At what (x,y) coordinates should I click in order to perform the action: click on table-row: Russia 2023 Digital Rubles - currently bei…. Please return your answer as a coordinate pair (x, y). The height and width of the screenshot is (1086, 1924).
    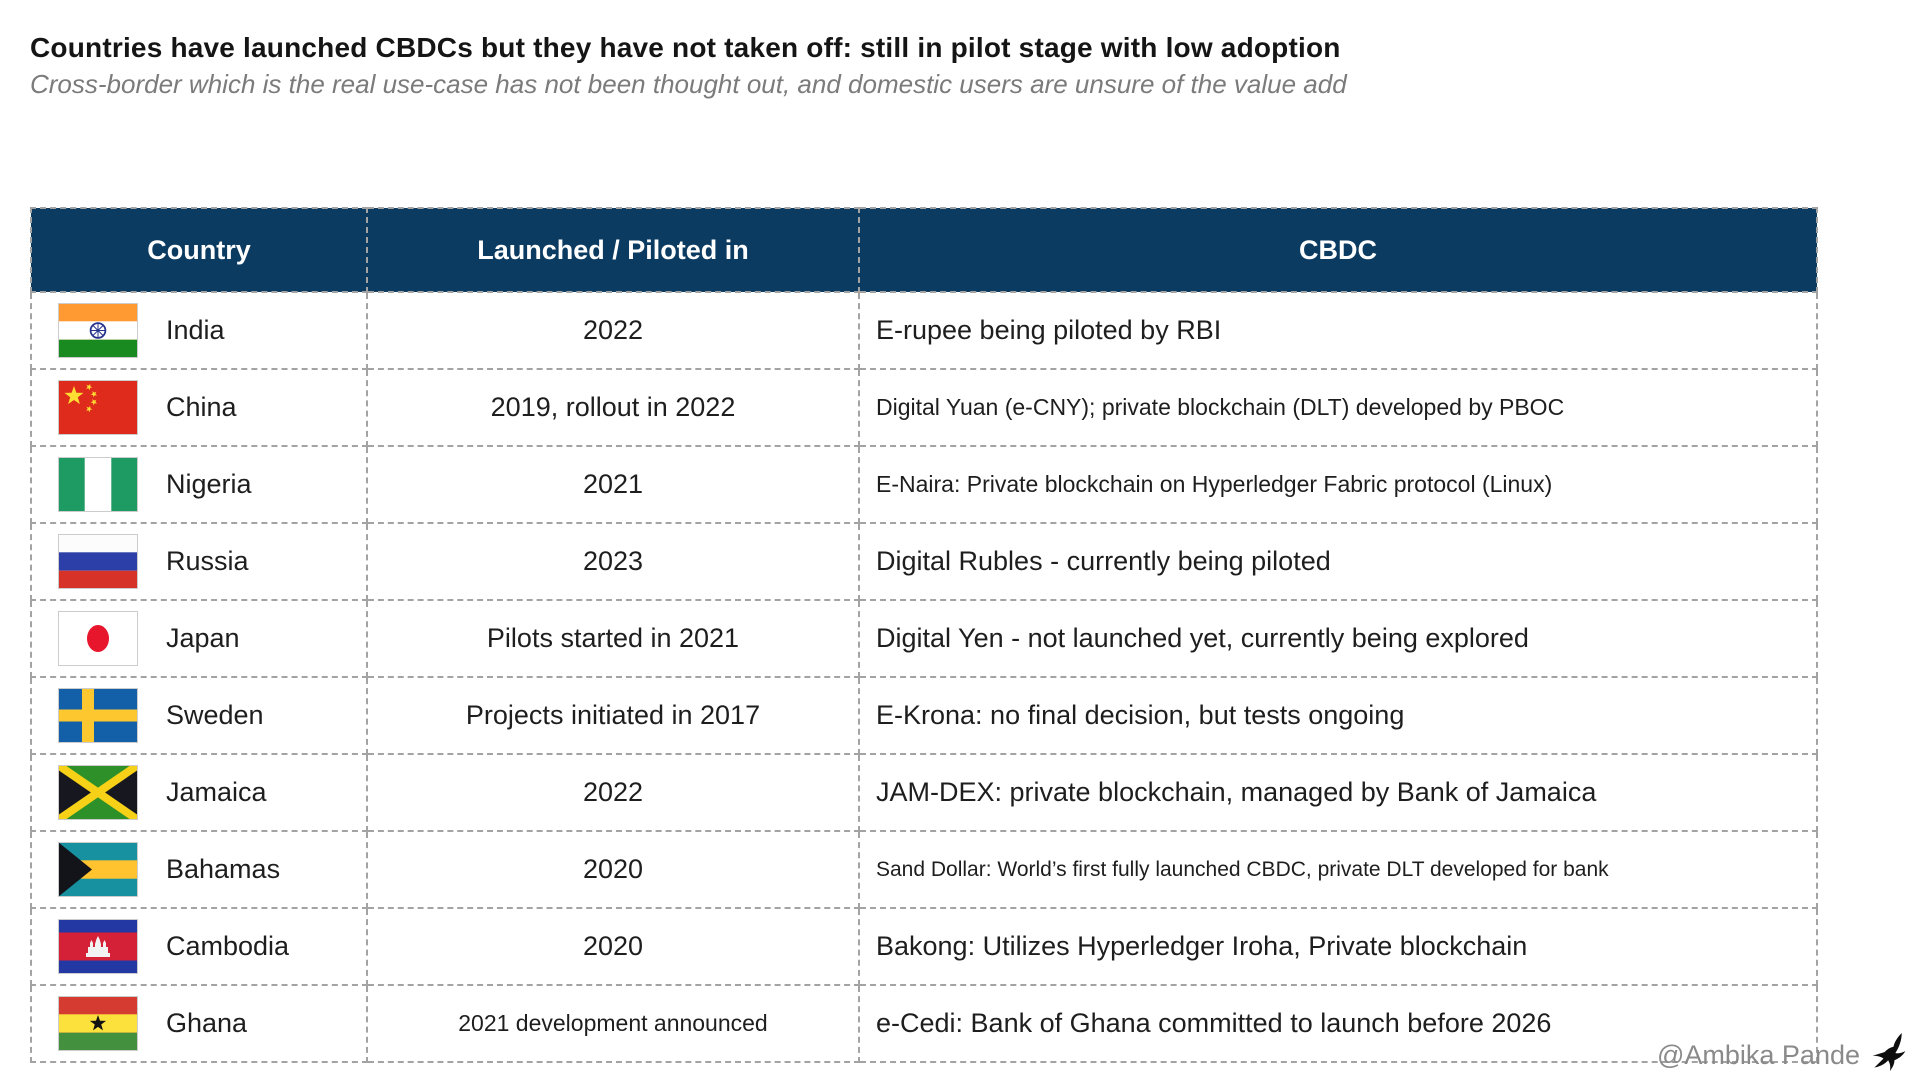
    Looking at the image, I should click on (924, 561).